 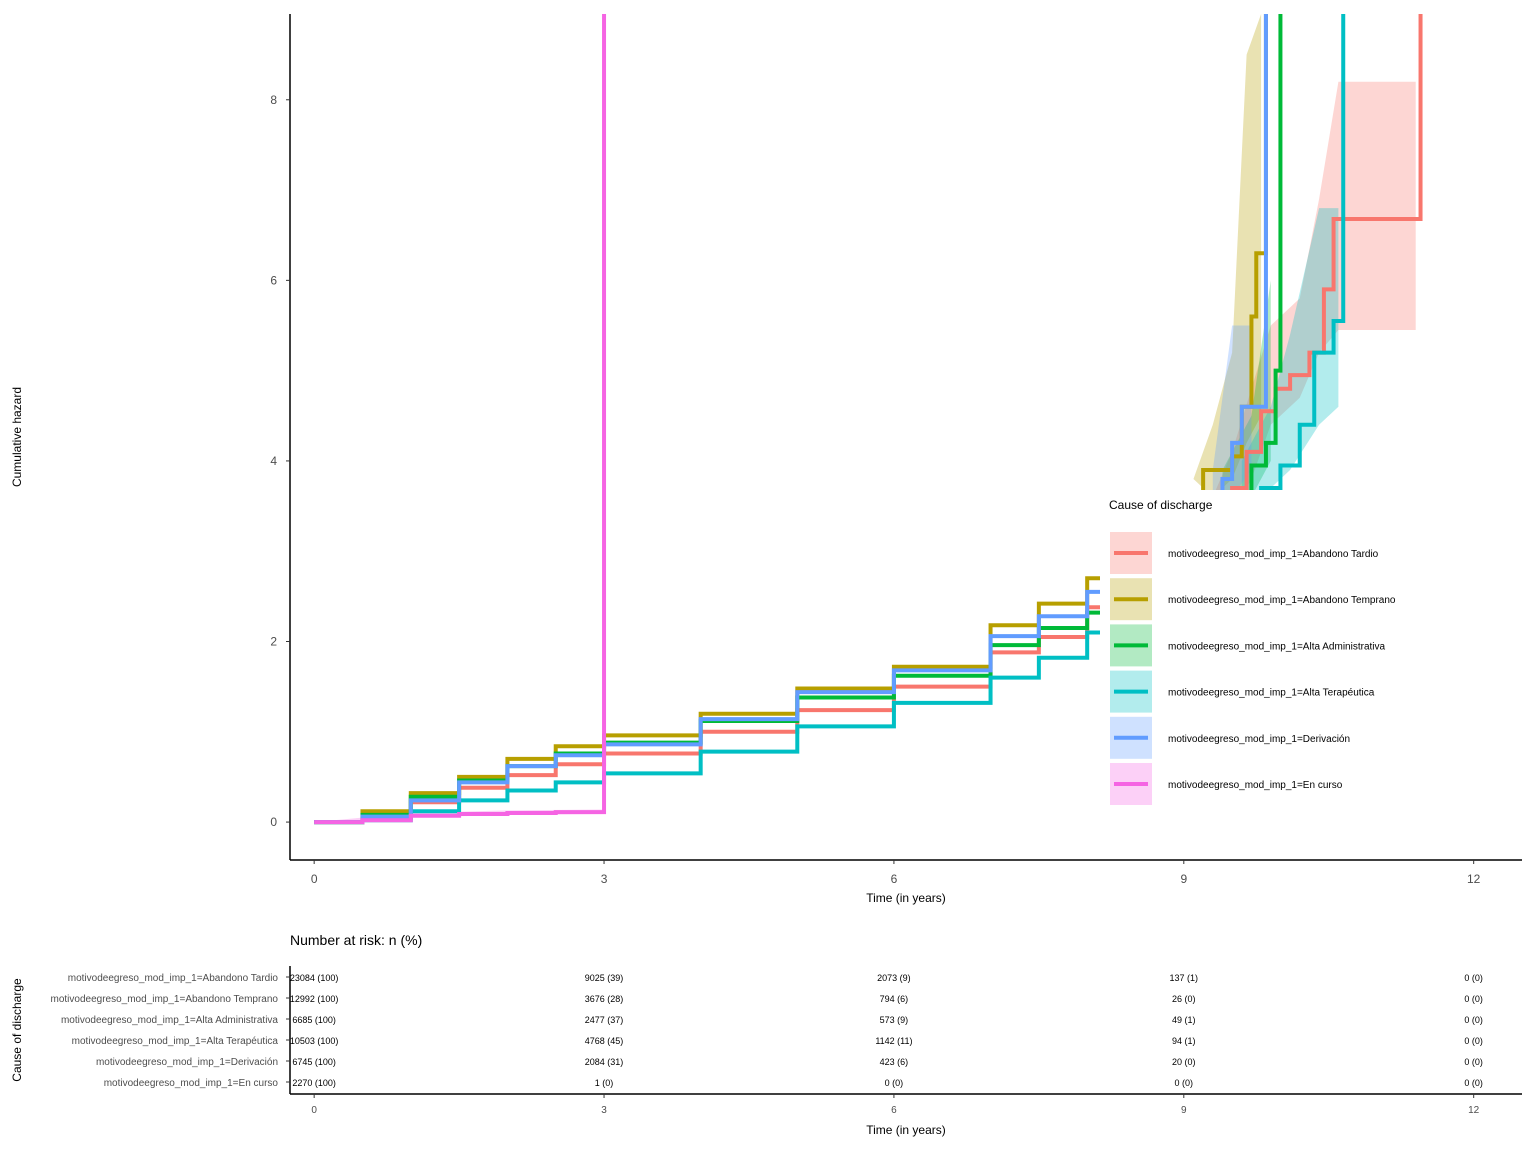 I want to click on risk-strata-label-0: motivodeegreso_mod_imp_1=Abandono Tardio, so click(x=173, y=978).